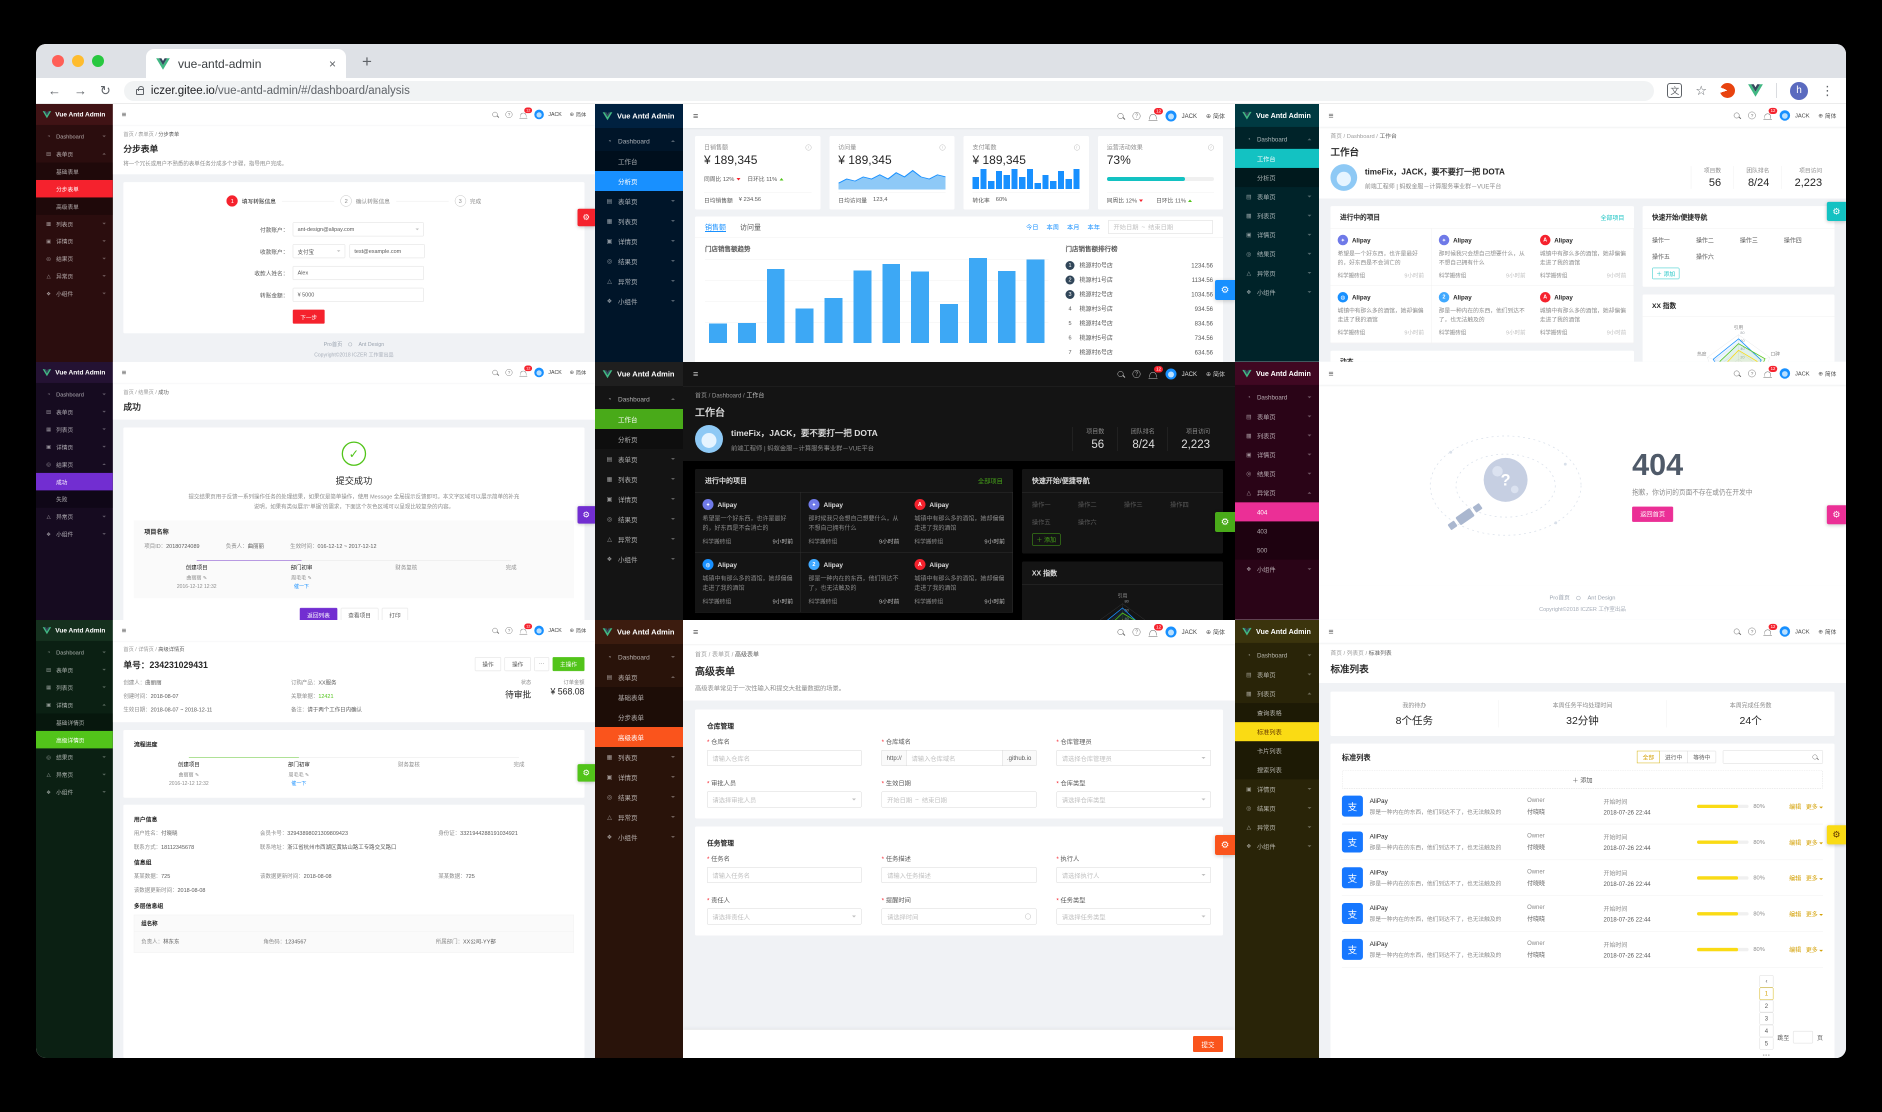 The image size is (1882, 1112). I want to click on footer-link-antd: Ant Design, so click(371, 344).